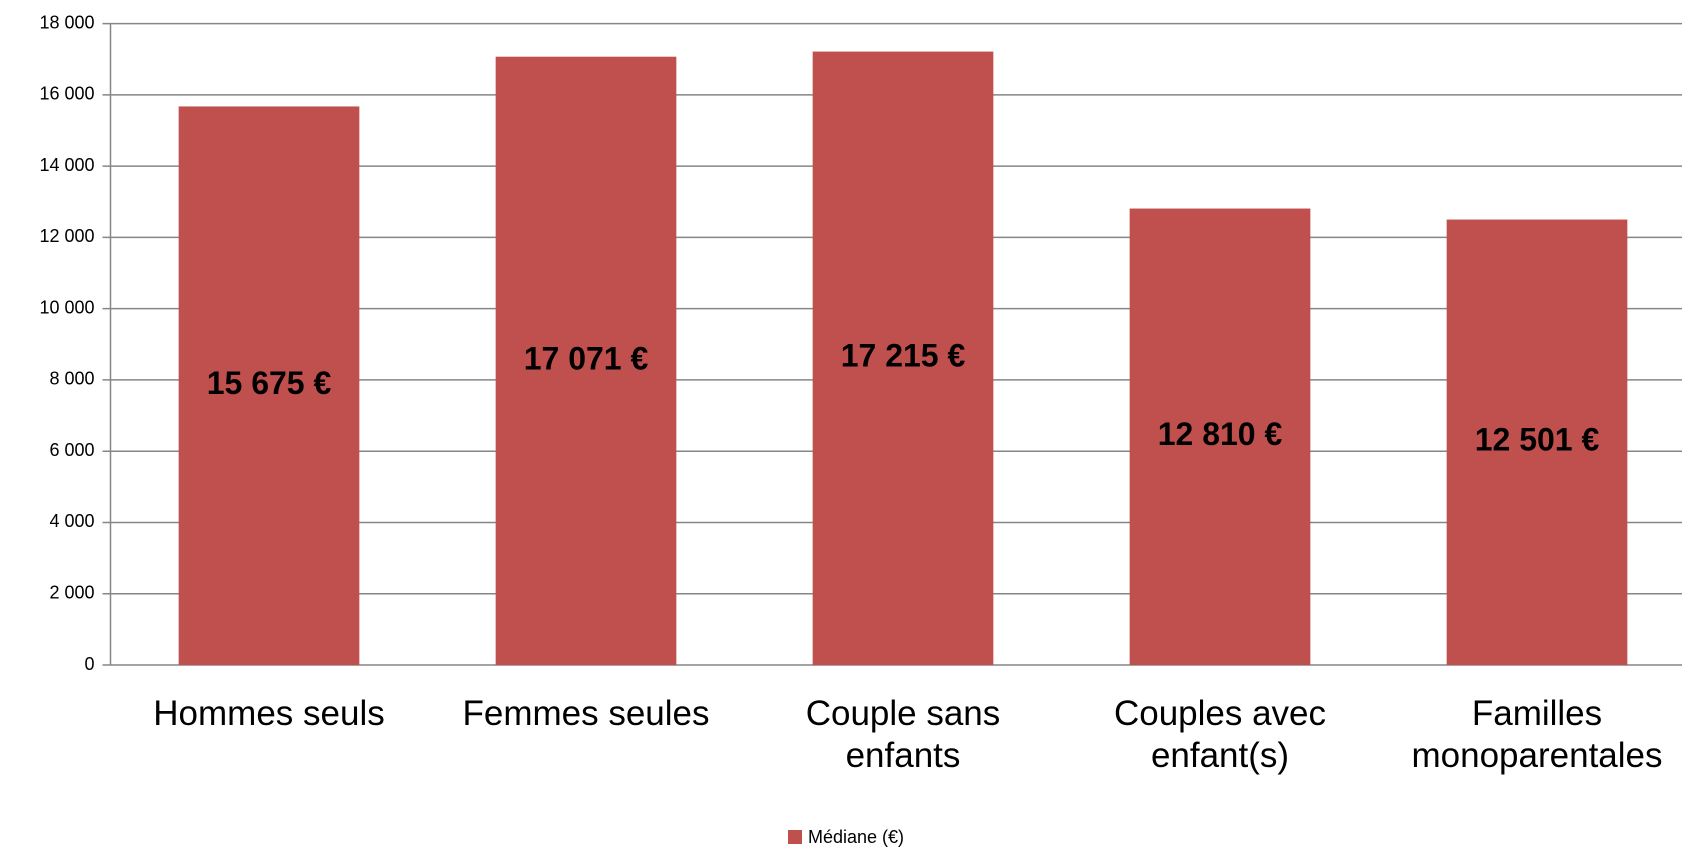 This screenshot has height=849, width=1682. Describe the element at coordinates (71, 521) in the screenshot. I see `y-tick-label: 4 000` at that location.